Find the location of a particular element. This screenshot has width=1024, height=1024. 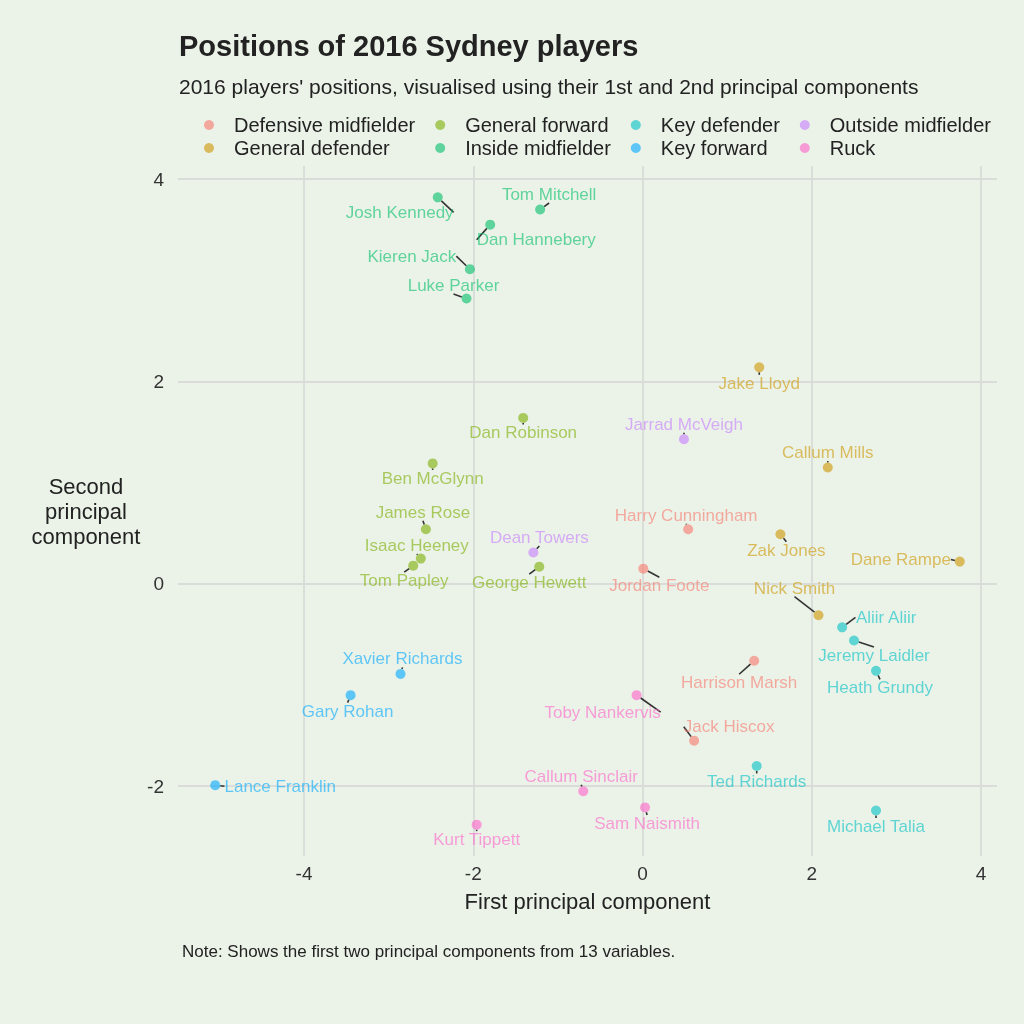

data-label: Zak Jones is located at coordinates (786, 550).